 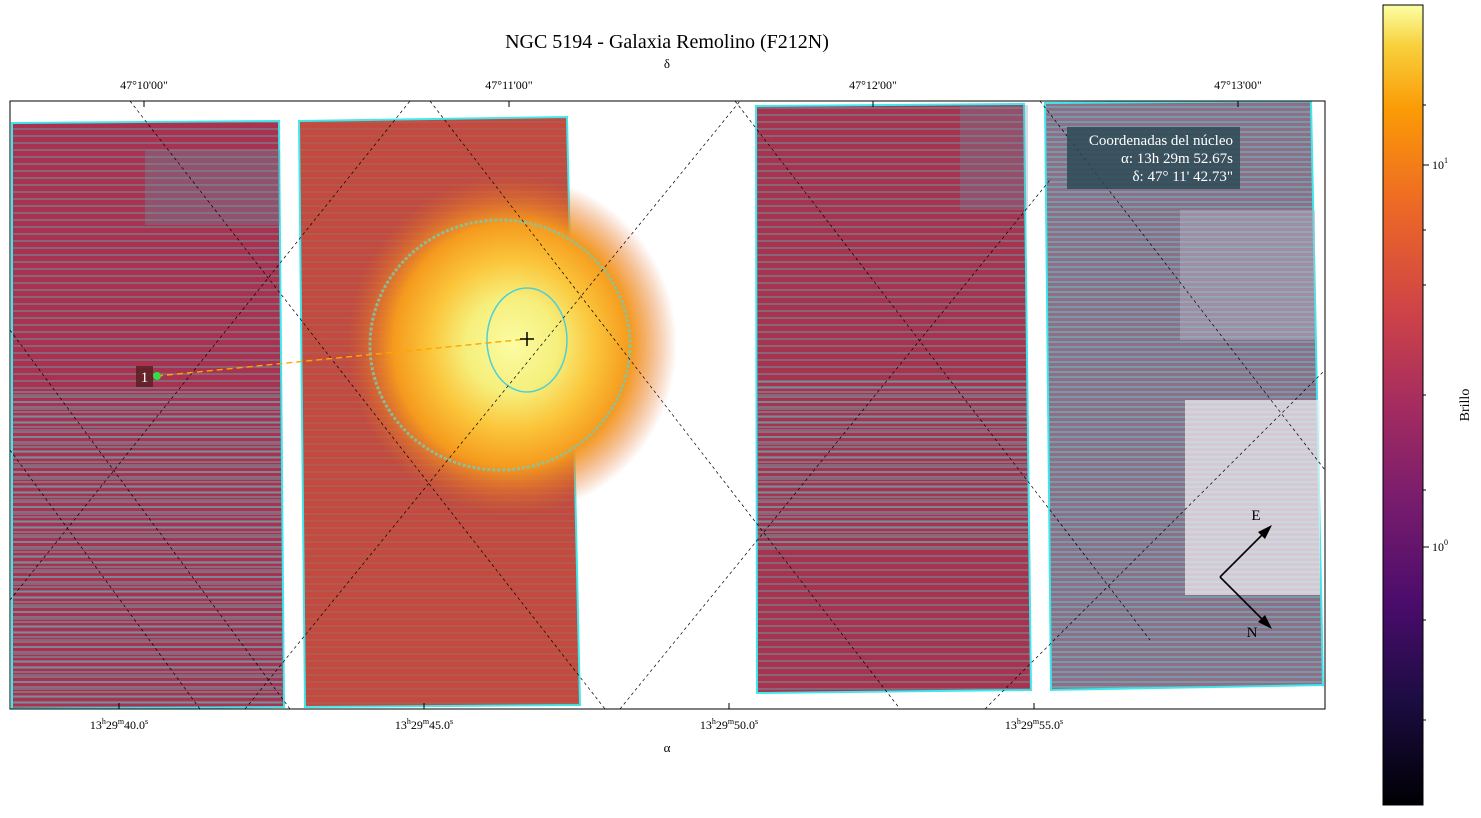 What do you see at coordinates (1465, 405) in the screenshot?
I see `colorbar-label: Brillo` at bounding box center [1465, 405].